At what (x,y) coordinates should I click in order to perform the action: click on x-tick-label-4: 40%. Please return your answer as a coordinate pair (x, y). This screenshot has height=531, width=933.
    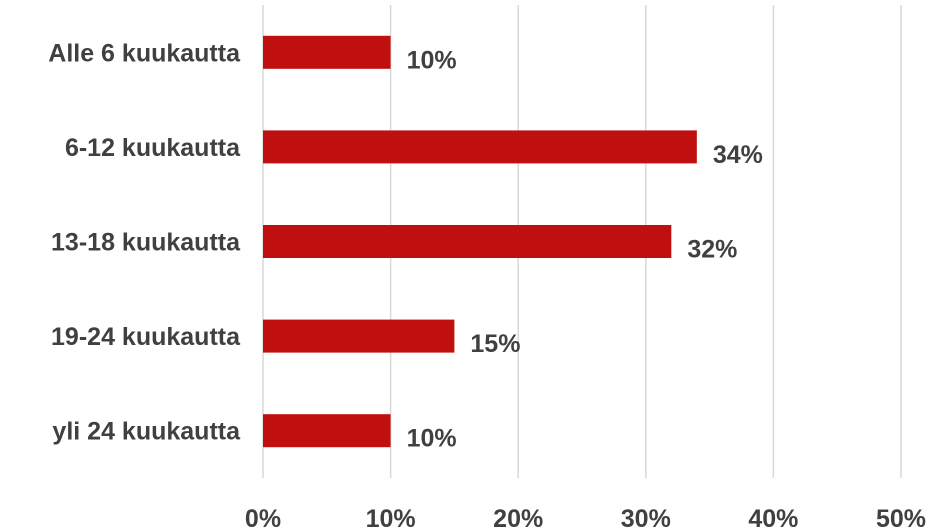
    Looking at the image, I should click on (773, 518).